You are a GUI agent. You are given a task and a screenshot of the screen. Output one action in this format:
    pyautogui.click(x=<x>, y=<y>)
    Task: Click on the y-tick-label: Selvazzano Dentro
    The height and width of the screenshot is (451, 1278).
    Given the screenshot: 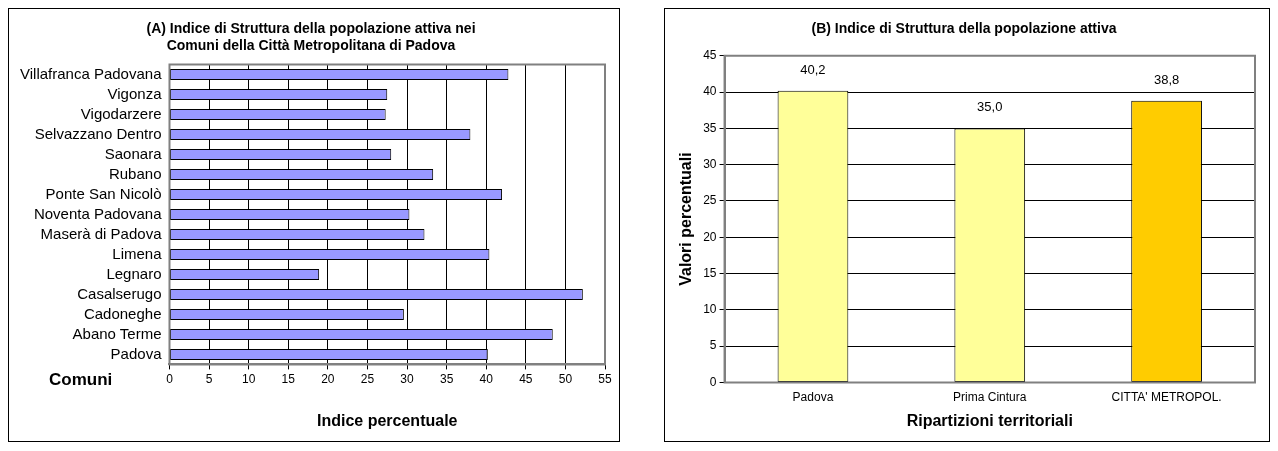 What is the action you would take?
    pyautogui.click(x=98, y=133)
    